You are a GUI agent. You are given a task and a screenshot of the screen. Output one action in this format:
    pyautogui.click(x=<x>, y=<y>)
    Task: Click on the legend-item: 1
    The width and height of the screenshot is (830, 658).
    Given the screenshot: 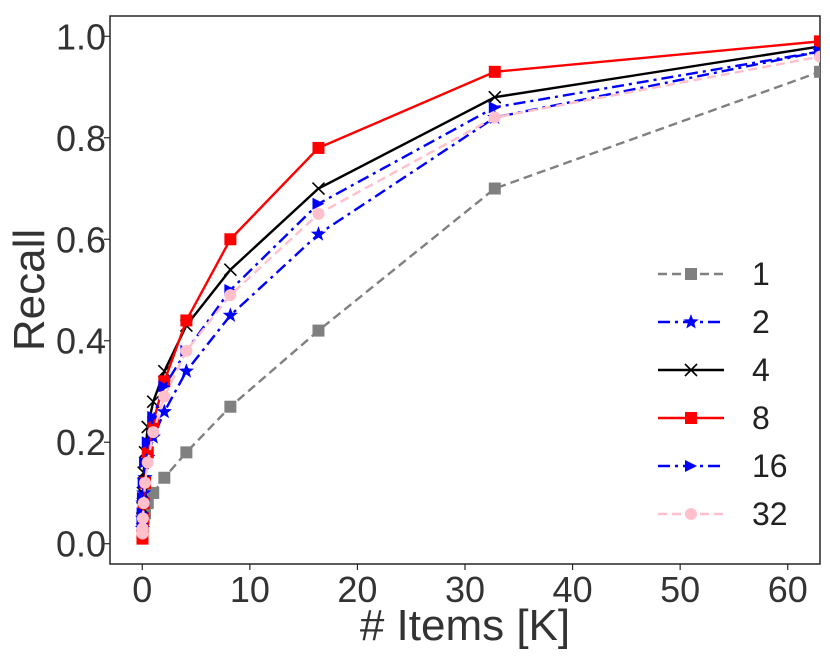 What is the action you would take?
    pyautogui.click(x=714, y=274)
    